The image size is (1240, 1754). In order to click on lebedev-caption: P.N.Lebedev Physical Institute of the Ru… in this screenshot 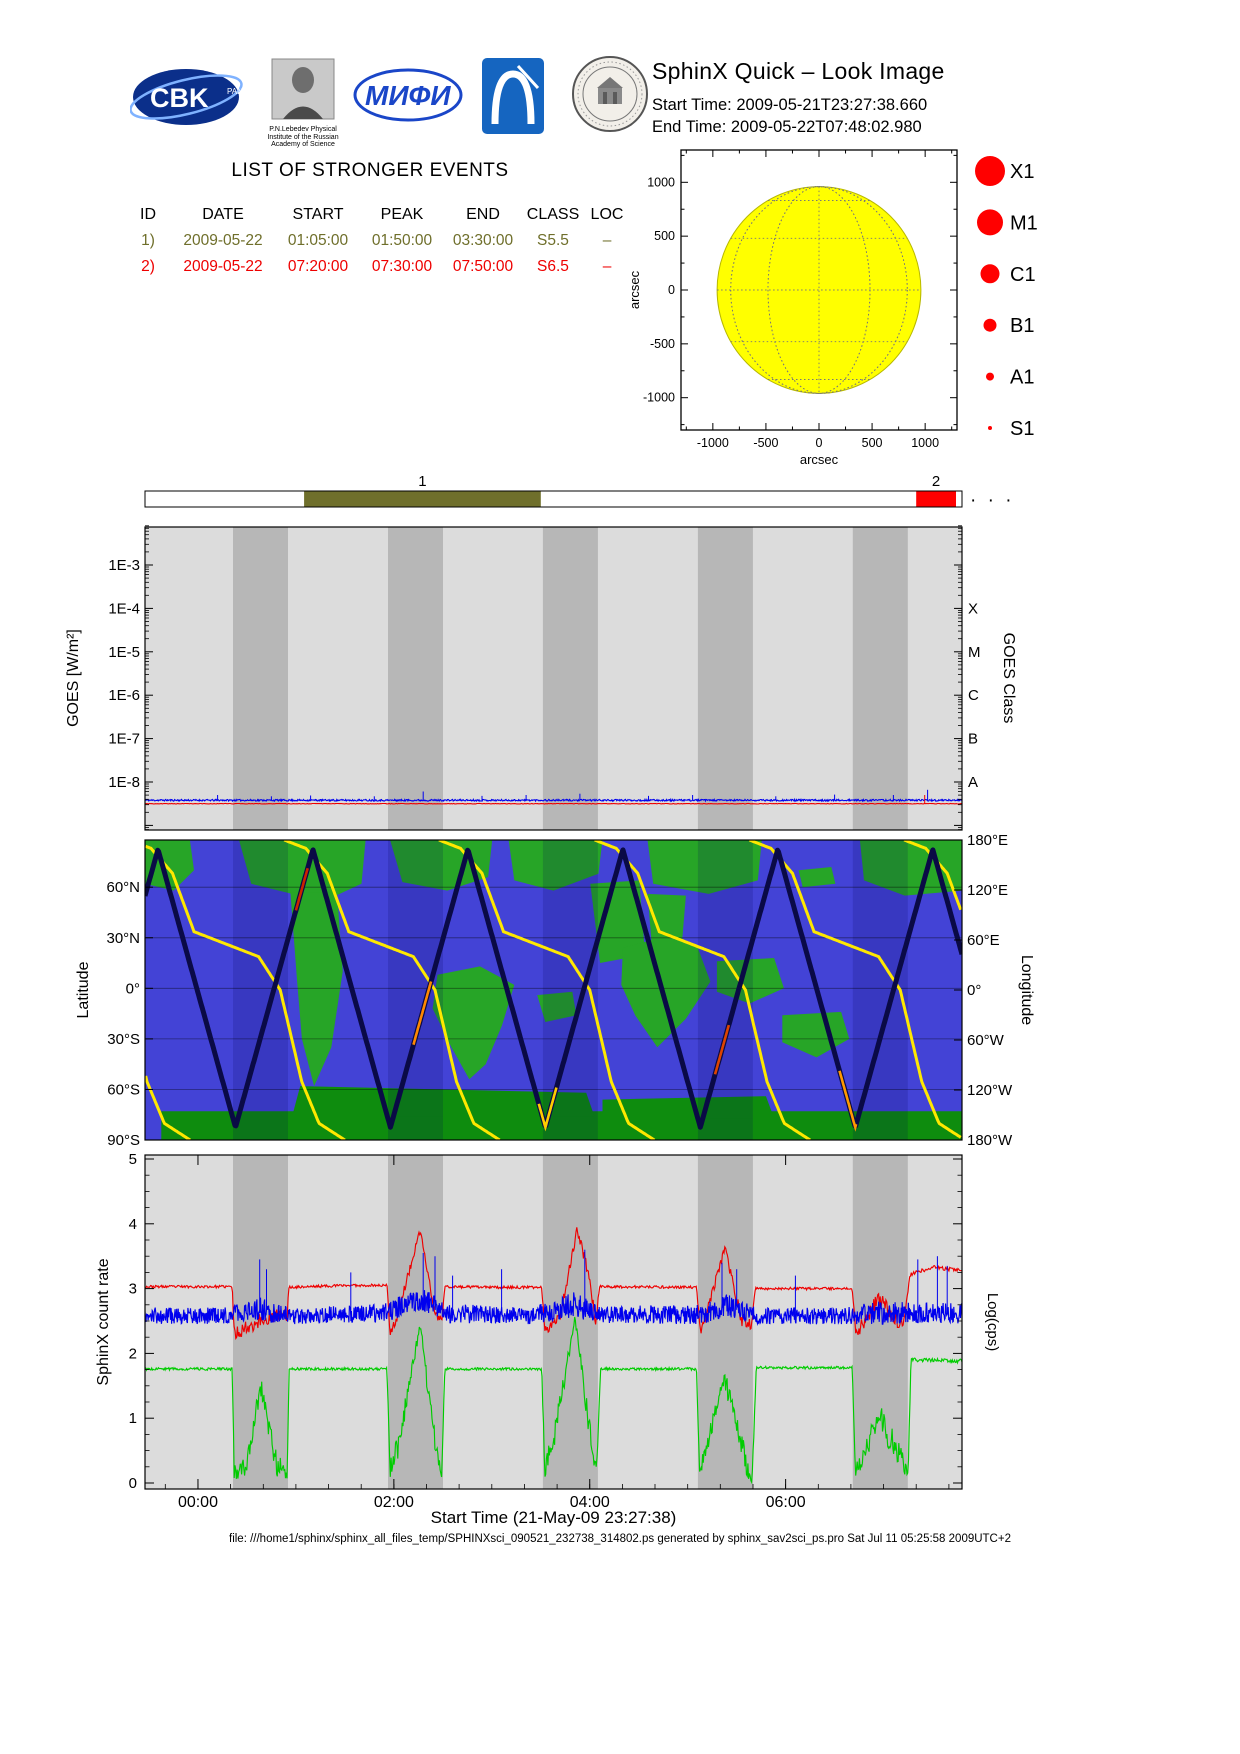, I will do `click(303, 137)`.